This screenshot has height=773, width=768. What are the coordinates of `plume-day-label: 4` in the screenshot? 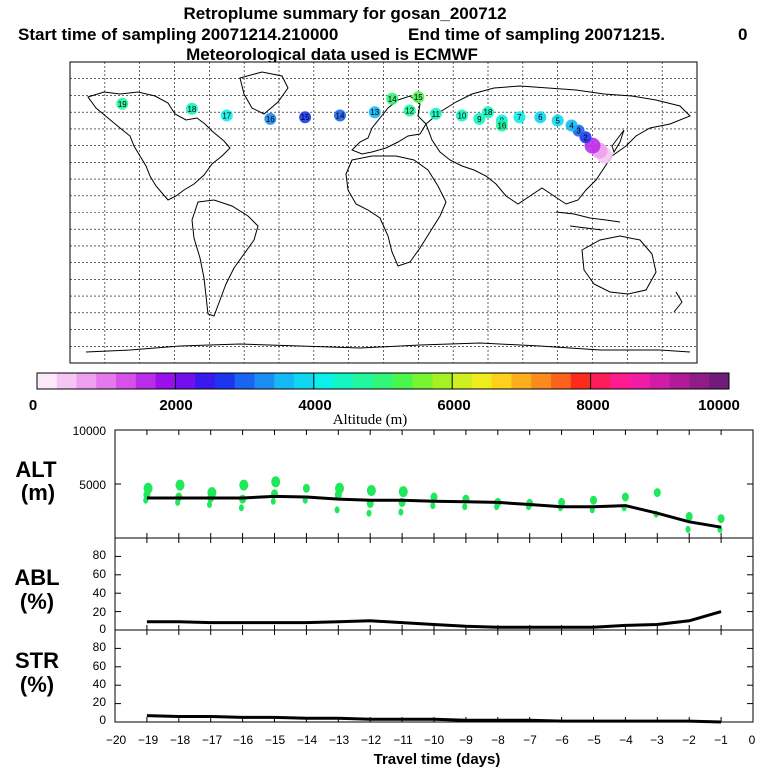 It's located at (571, 126).